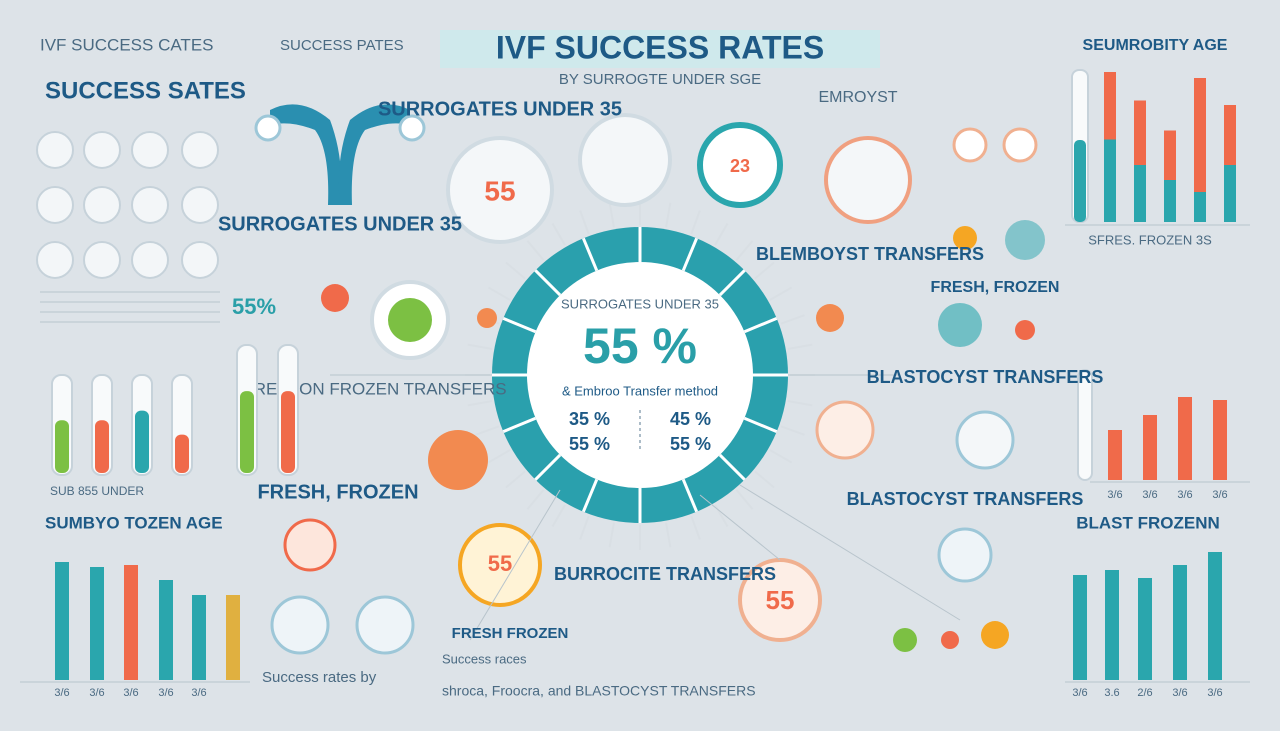  Describe the element at coordinates (589, 419) in the screenshot. I see `center-stat: 35 %` at that location.